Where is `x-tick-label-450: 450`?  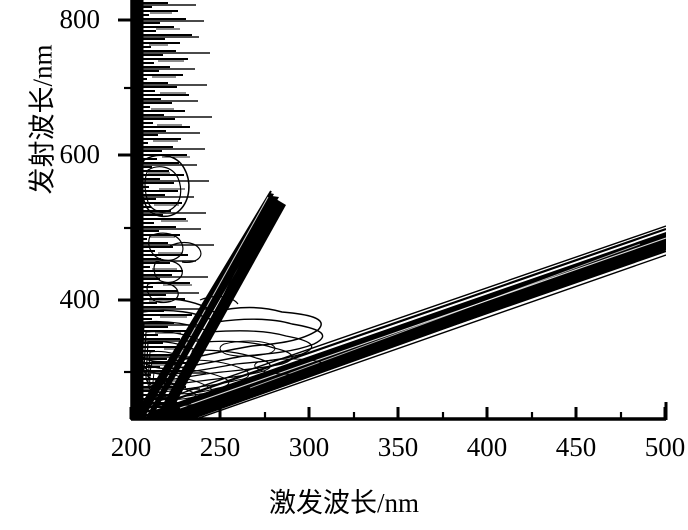
x-tick-label-450: 450 is located at coordinates (576, 447).